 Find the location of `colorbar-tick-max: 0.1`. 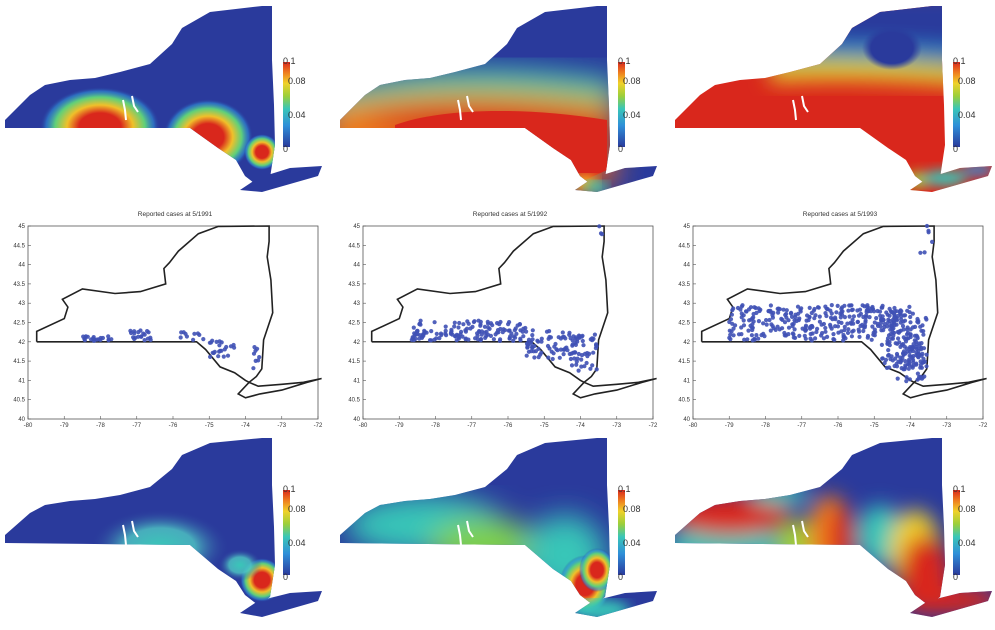

colorbar-tick-max: 0.1 is located at coordinates (289, 61).